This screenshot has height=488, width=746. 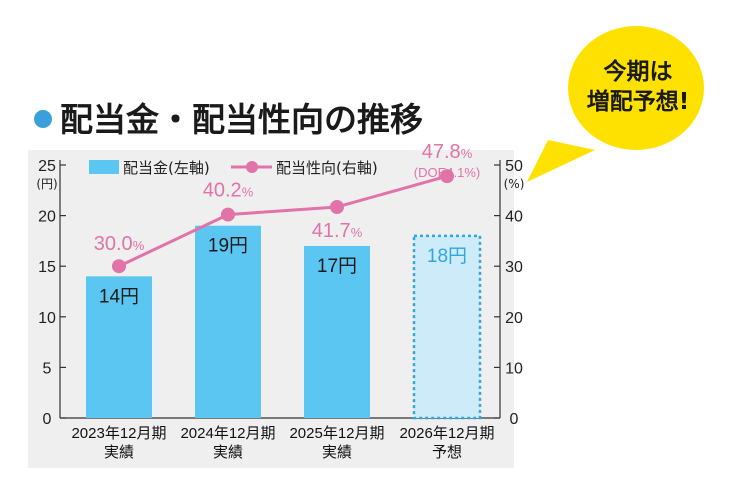 What do you see at coordinates (166, 168) in the screenshot?
I see `legend-bar-label: 配当金(左軸)` at bounding box center [166, 168].